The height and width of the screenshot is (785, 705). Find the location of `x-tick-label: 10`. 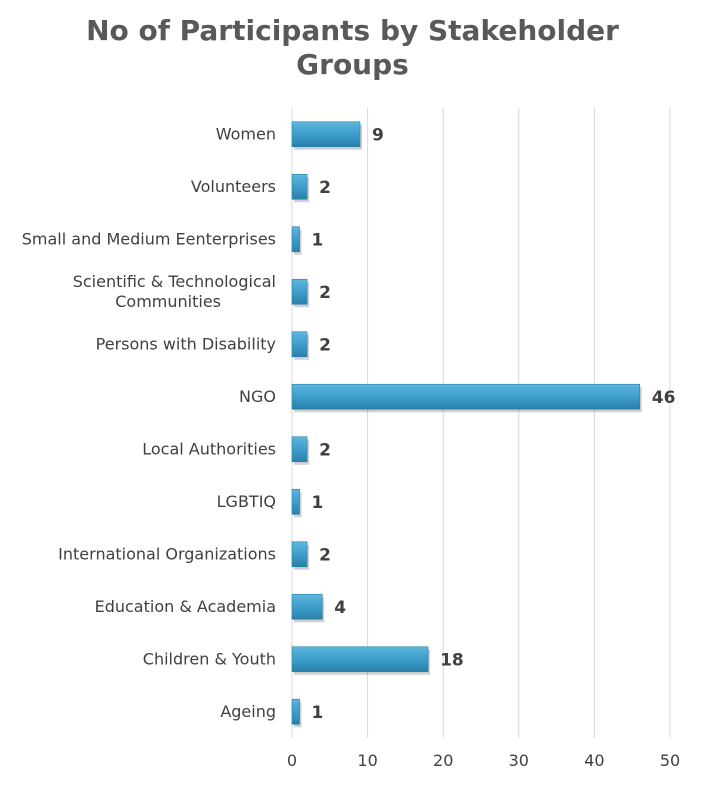

x-tick-label: 10 is located at coordinates (367, 760).